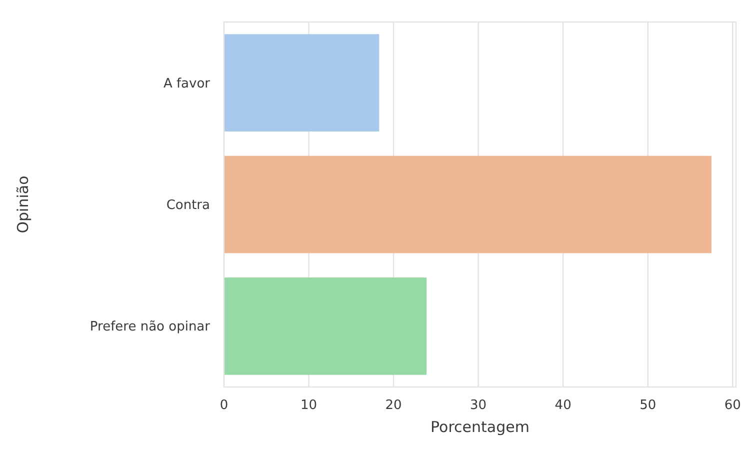 The image size is (747, 455). Describe the element at coordinates (188, 206) in the screenshot. I see `y-tick-label: Contra` at that location.